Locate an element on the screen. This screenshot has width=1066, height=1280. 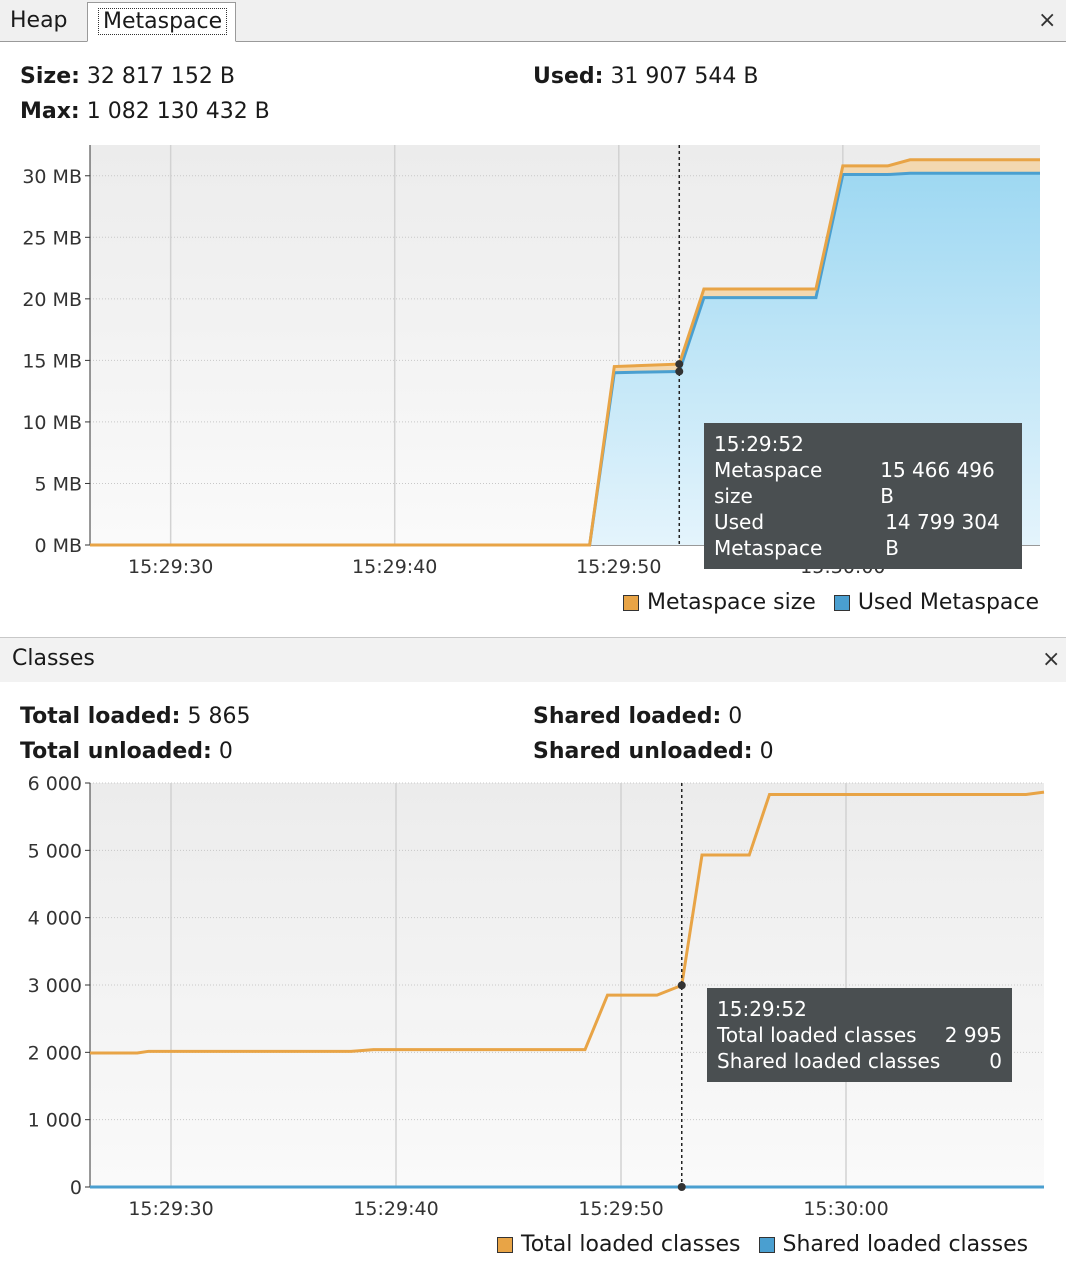
shared-loaded-value: 0 is located at coordinates (735, 716).